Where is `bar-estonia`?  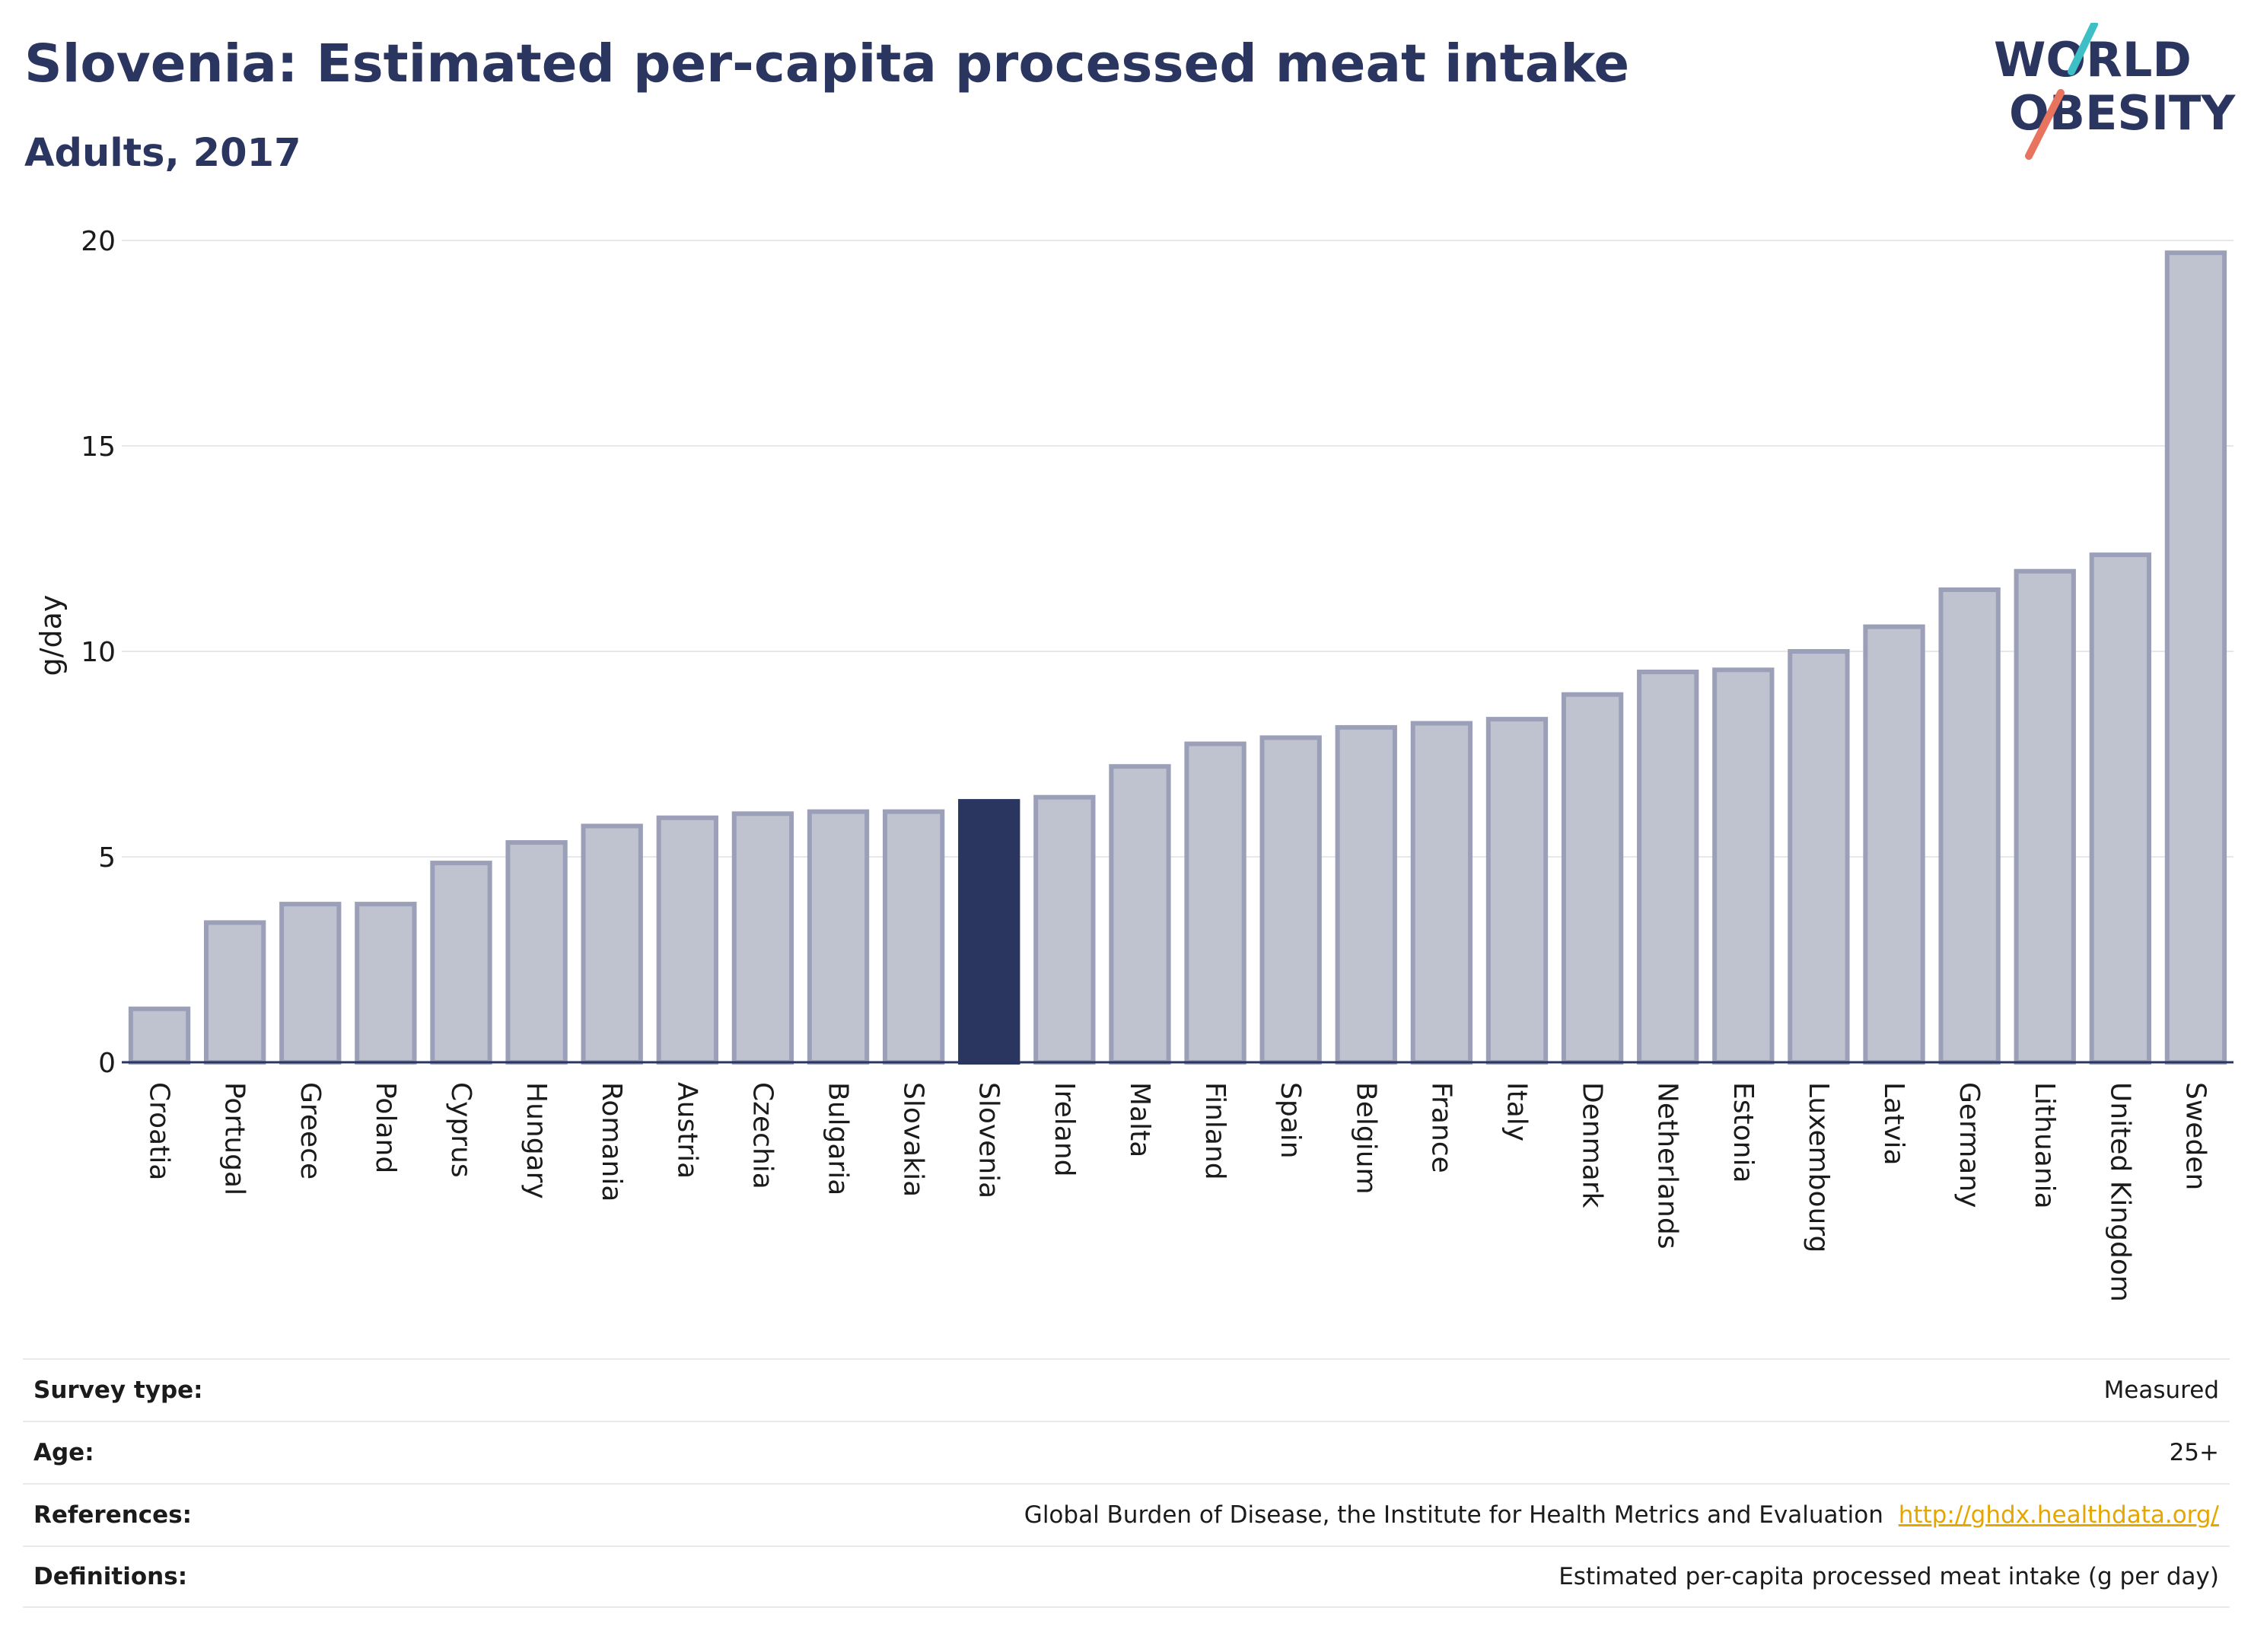
bar-estonia is located at coordinates (1743, 866).